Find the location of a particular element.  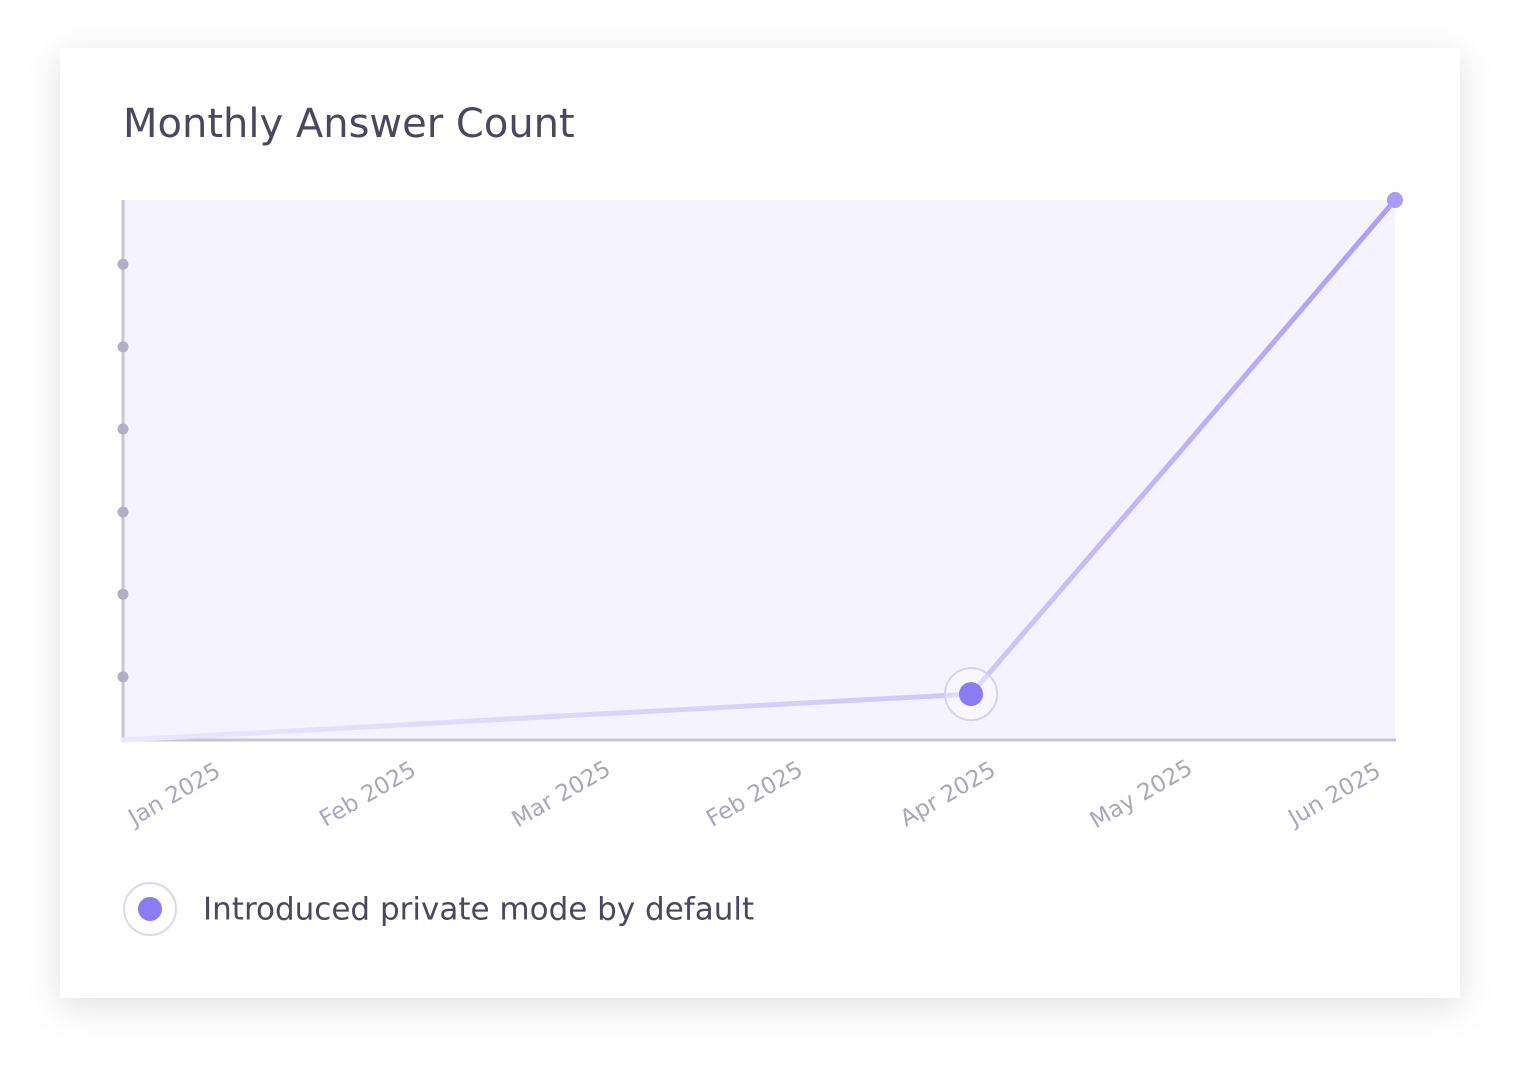

legend-marker is located at coordinates (150, 909).